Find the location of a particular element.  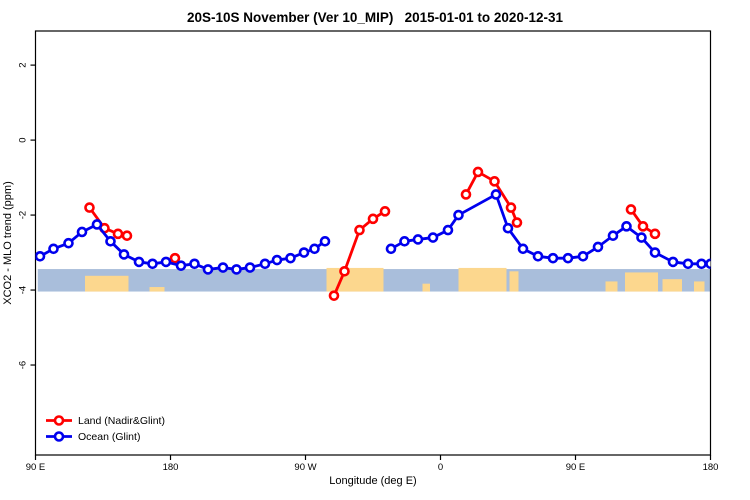

y-tick-label: 0 is located at coordinates (23, 139).